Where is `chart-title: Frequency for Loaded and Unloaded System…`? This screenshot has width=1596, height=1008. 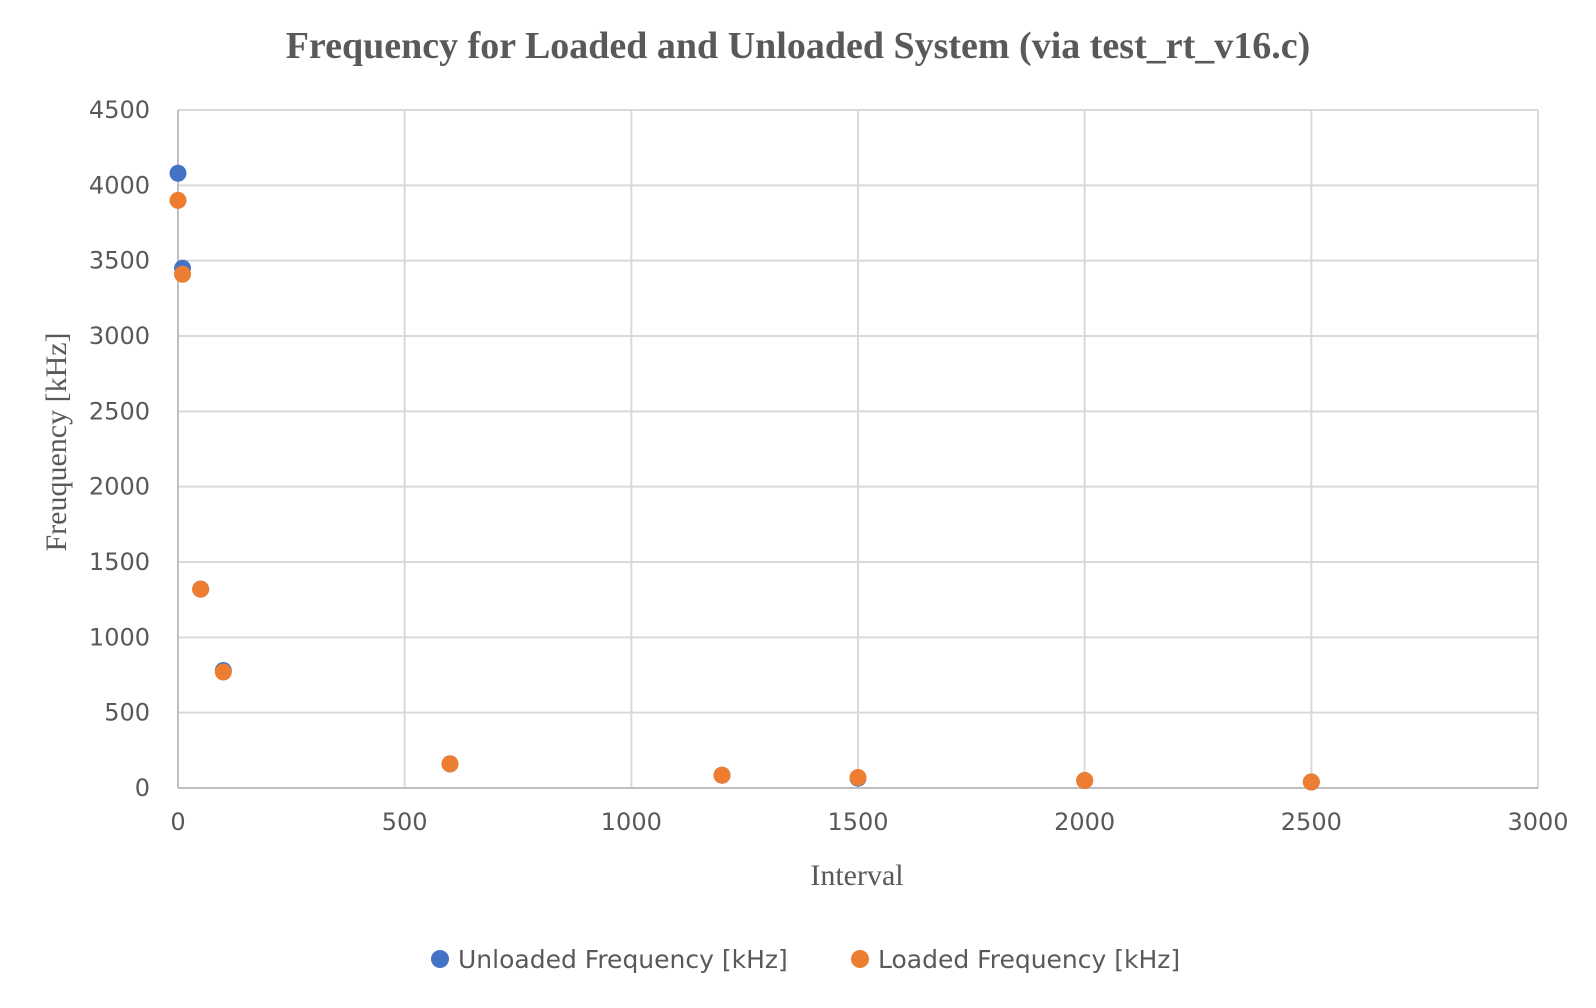
chart-title: Frequency for Loaded and Unloaded System… is located at coordinates (798, 46).